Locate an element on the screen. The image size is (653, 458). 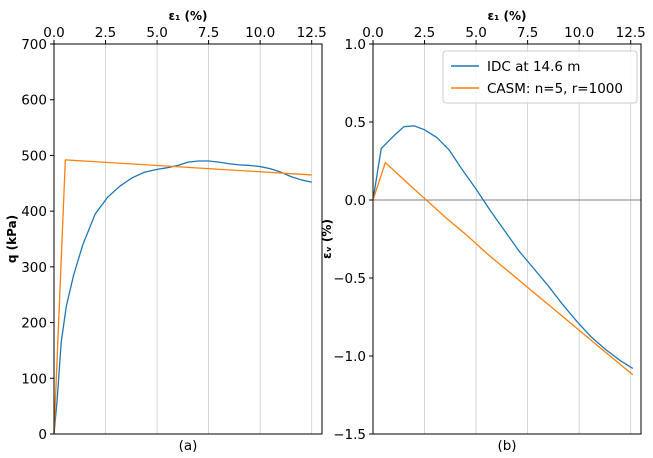
y-tick-label: −0.5 is located at coordinates (349, 279).